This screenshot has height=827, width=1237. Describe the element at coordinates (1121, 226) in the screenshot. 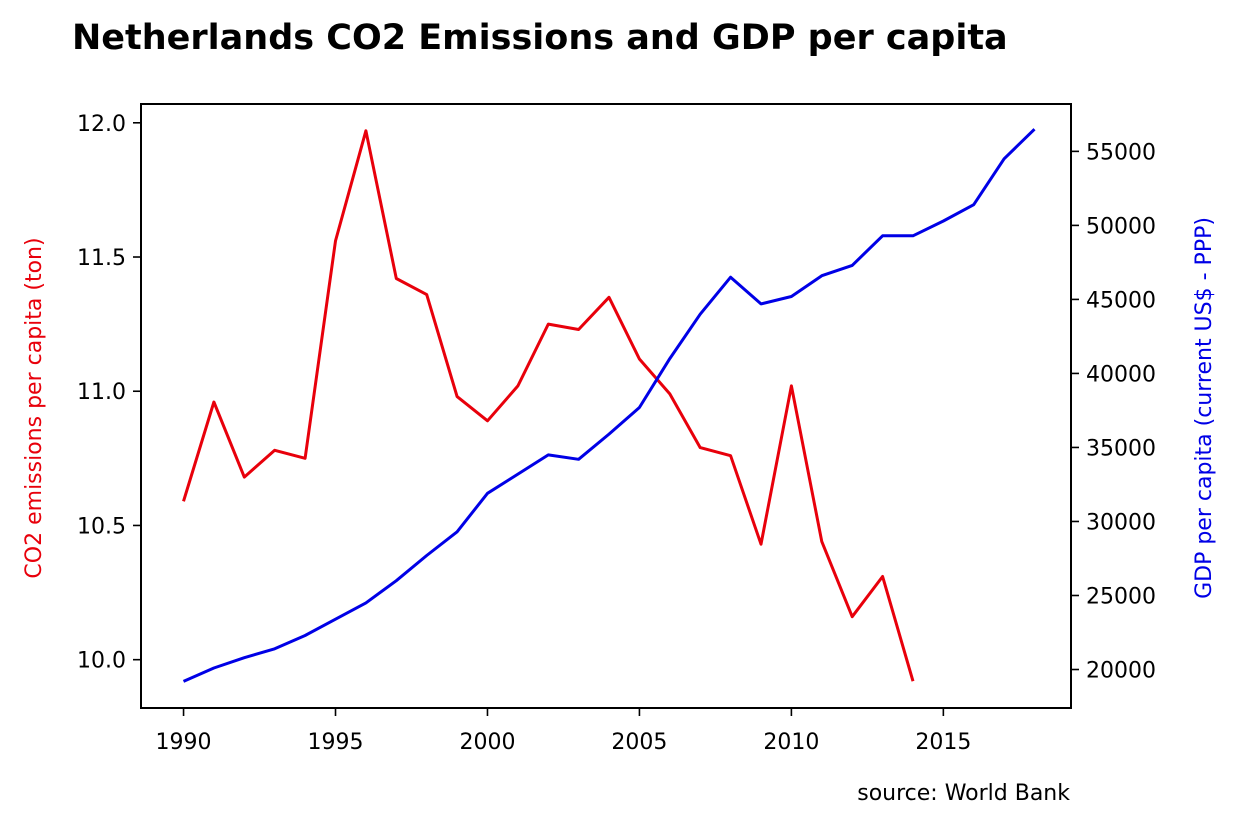

I see `right-y-tick-label: 50000` at that location.